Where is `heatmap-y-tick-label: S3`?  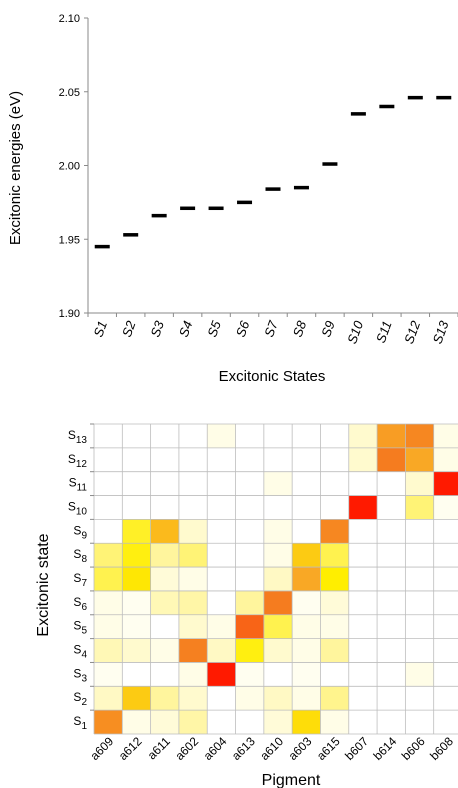
heatmap-y-tick-label: S3 is located at coordinates (80, 675).